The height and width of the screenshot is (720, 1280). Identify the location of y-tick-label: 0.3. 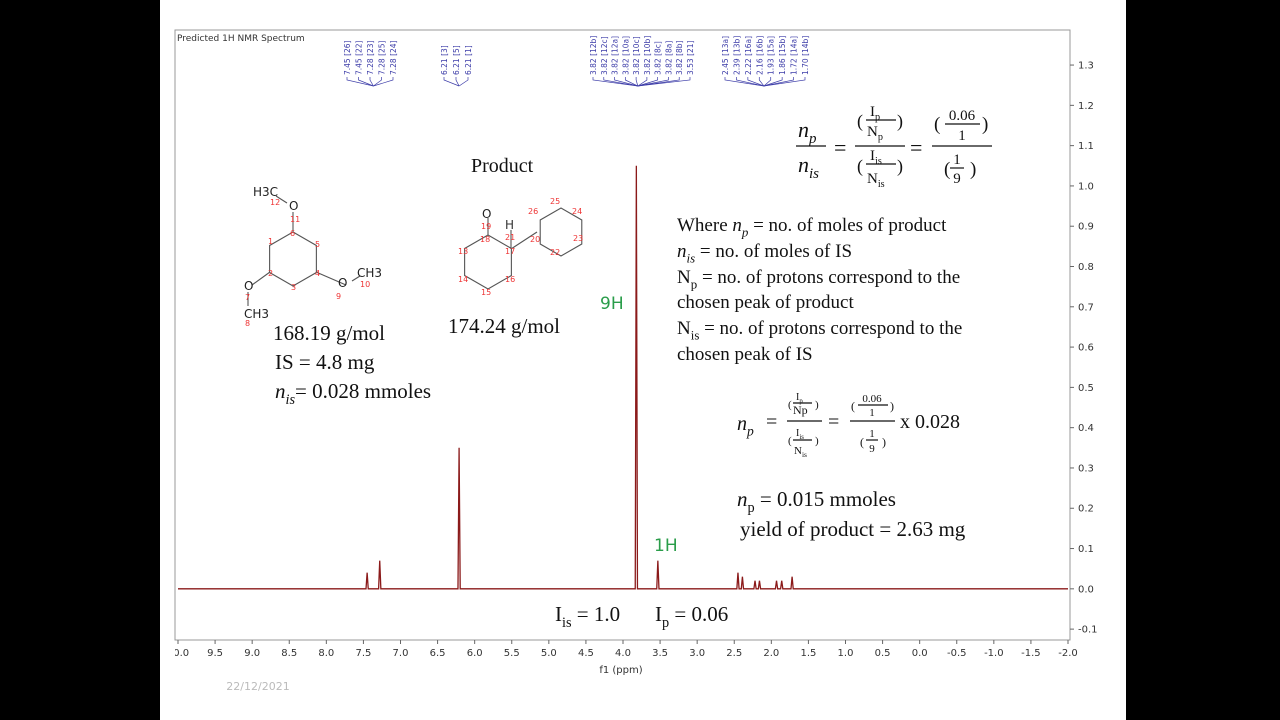
(1086, 468).